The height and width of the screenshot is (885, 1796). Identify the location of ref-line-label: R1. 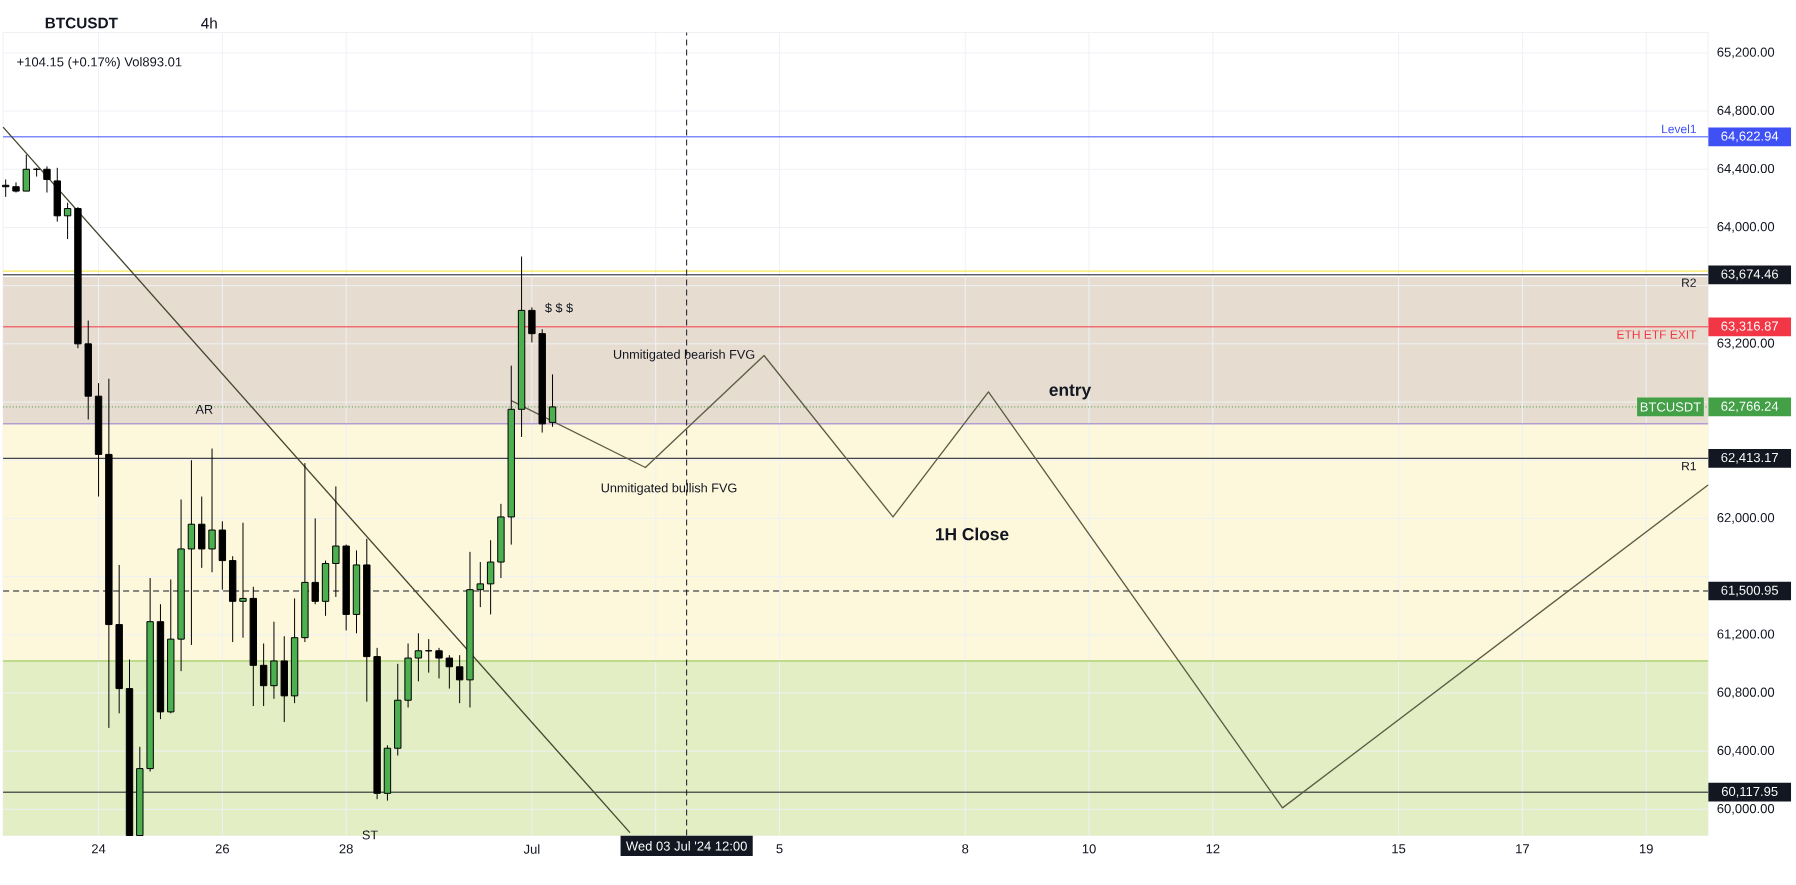
(1689, 466).